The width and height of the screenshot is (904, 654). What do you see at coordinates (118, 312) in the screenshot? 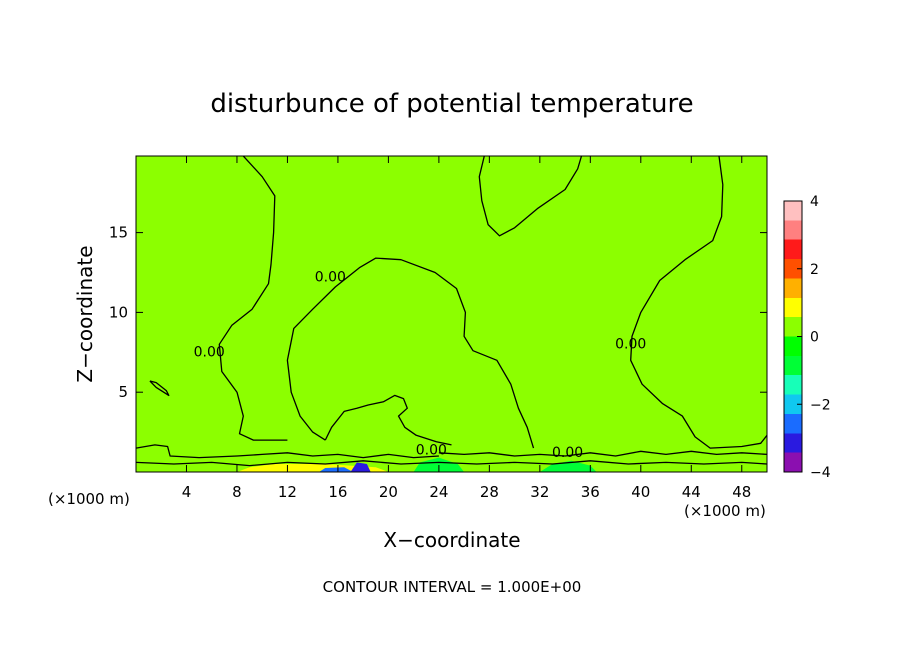
I see `y-tick-label: 10` at bounding box center [118, 312].